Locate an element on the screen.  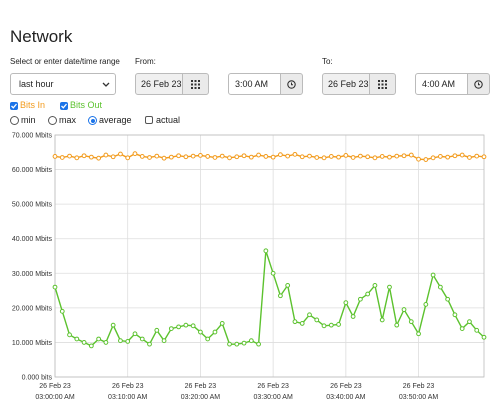
y-tick-label: 30.000 Mbits is located at coordinates (32, 274).